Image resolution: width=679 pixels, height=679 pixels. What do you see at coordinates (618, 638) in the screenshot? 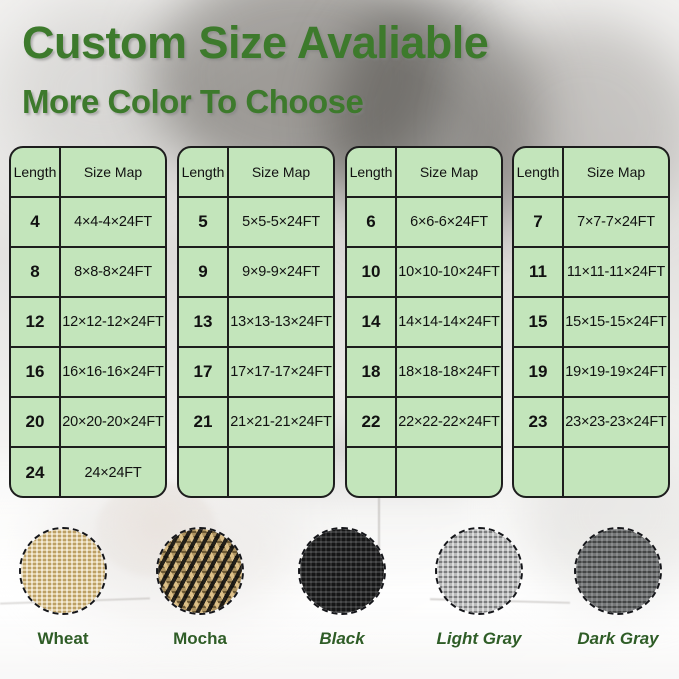
I see `swatch-label: Dark Gray` at bounding box center [618, 638].